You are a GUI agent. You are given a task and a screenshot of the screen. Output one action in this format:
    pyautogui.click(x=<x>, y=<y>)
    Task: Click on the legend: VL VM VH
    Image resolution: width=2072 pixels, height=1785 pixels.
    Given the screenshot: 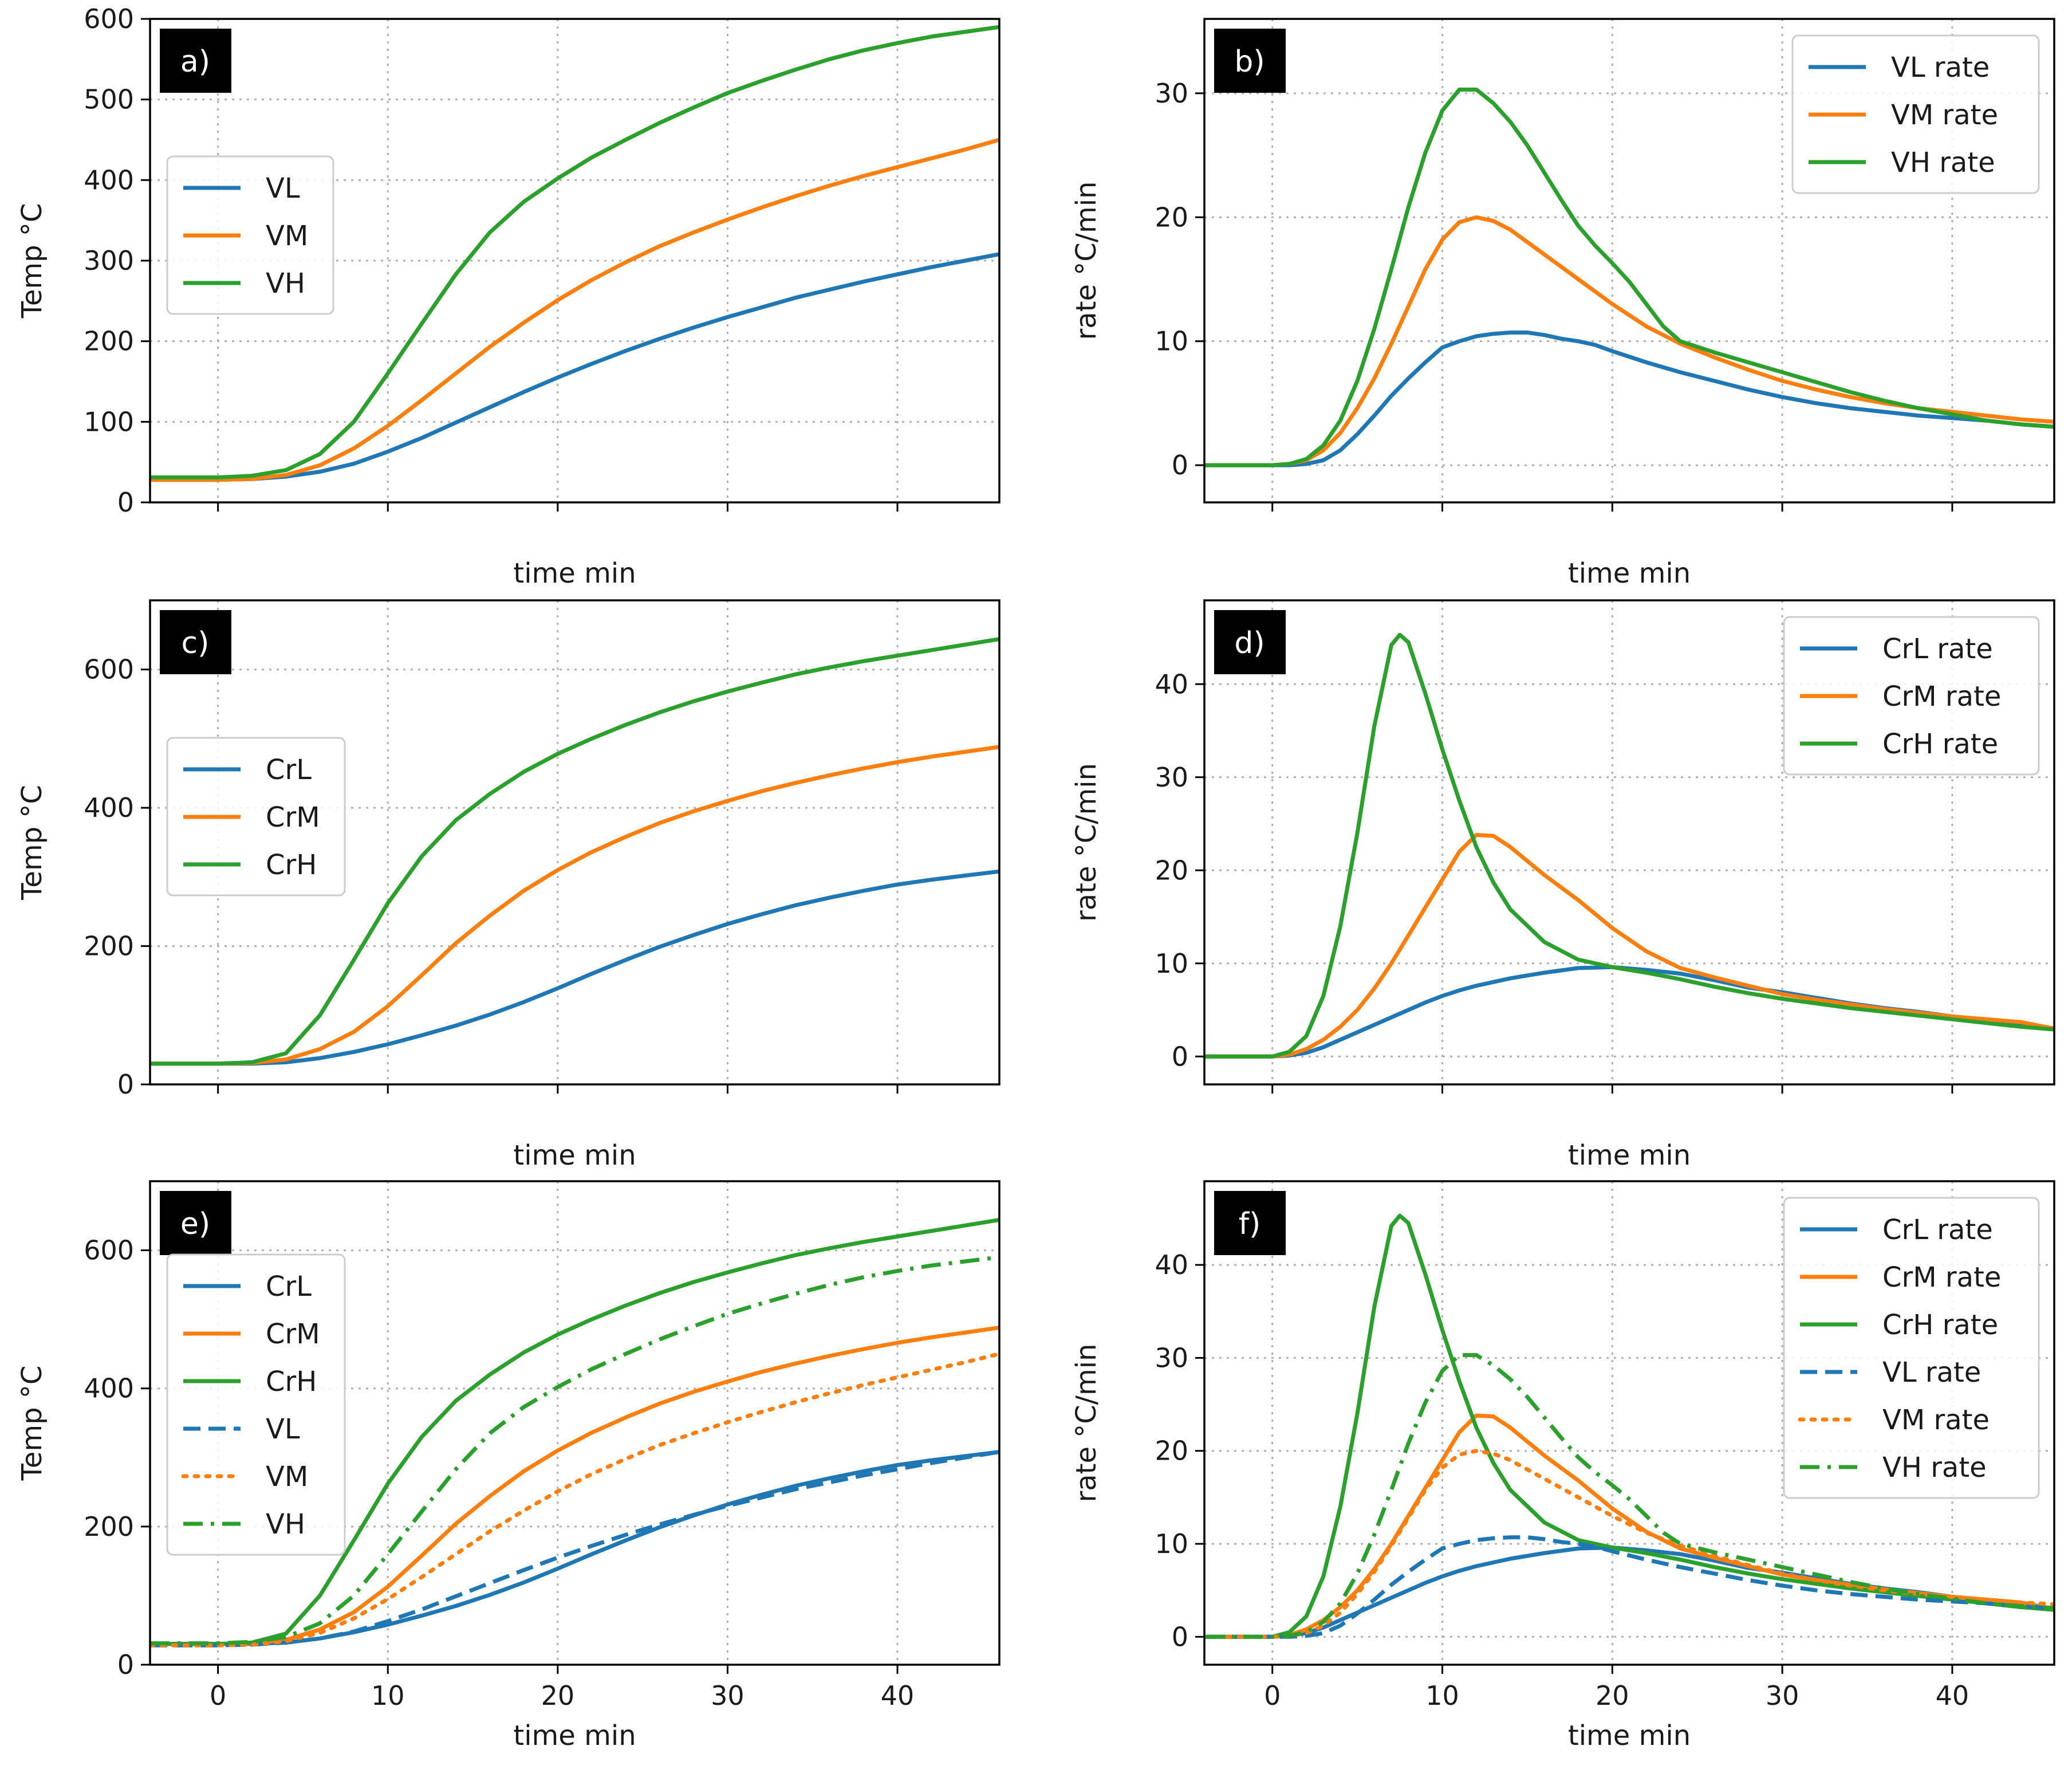 What is the action you would take?
    pyautogui.click(x=250, y=235)
    